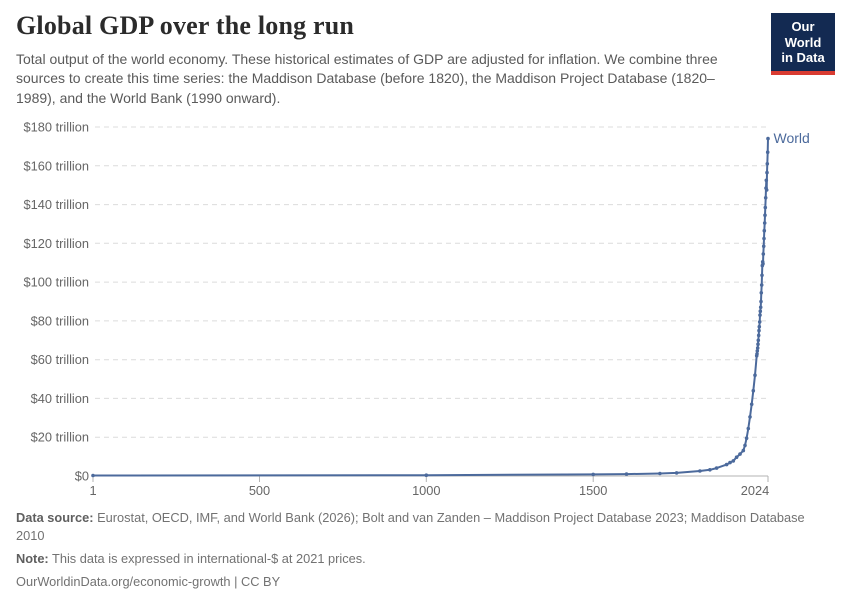 Image resolution: width=850 pixels, height=600 pixels. What do you see at coordinates (60, 398) in the screenshot?
I see `y-tick-label: $40 trillion` at bounding box center [60, 398].